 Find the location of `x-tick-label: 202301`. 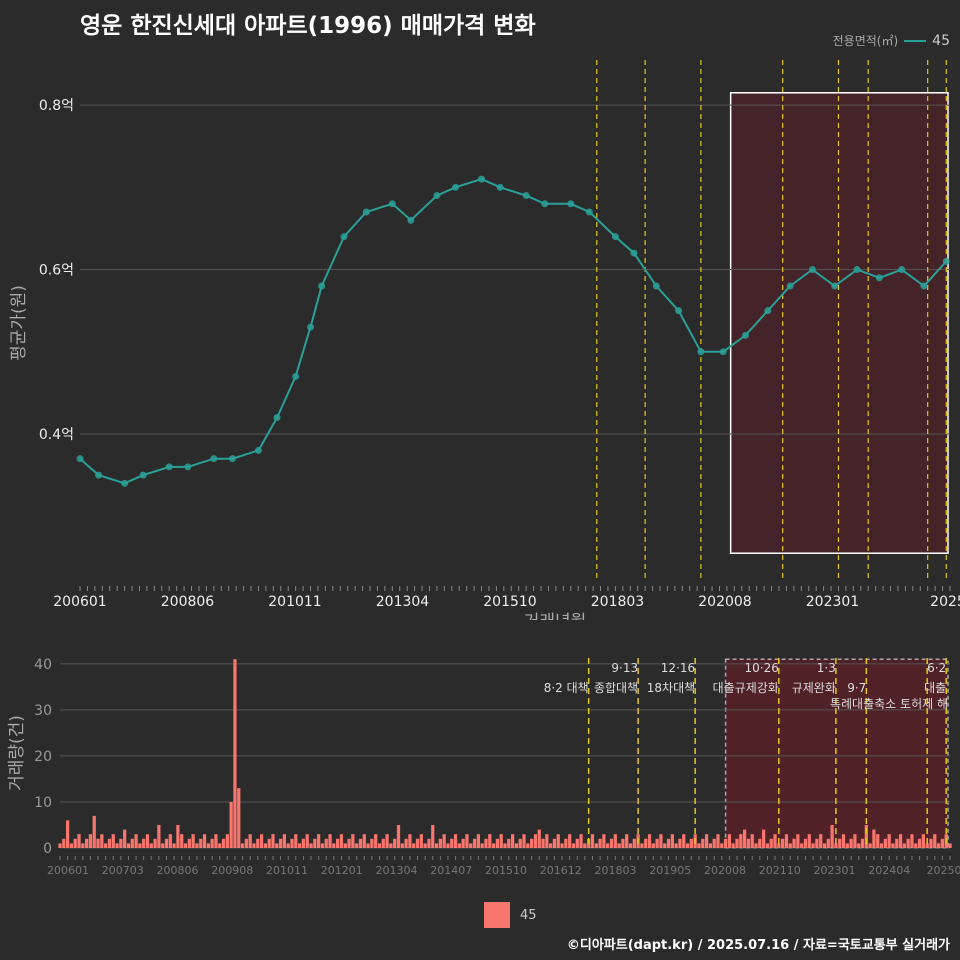

x-tick-label: 202301 is located at coordinates (832, 602).